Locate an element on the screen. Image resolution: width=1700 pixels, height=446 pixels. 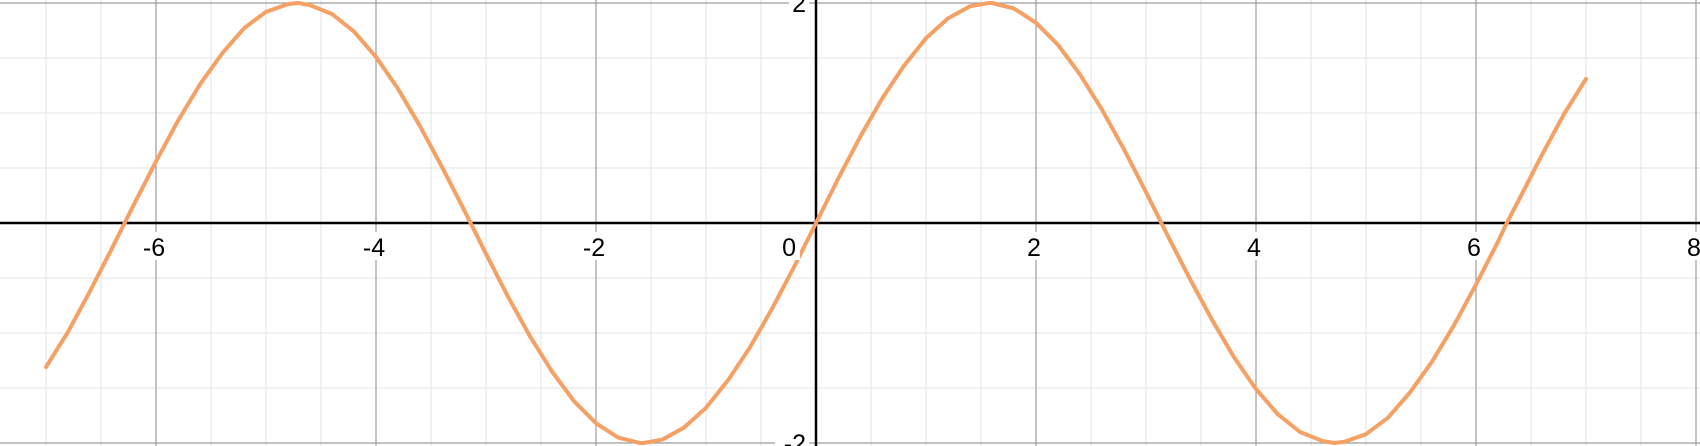
x-tick-label: -6 is located at coordinates (154, 248).